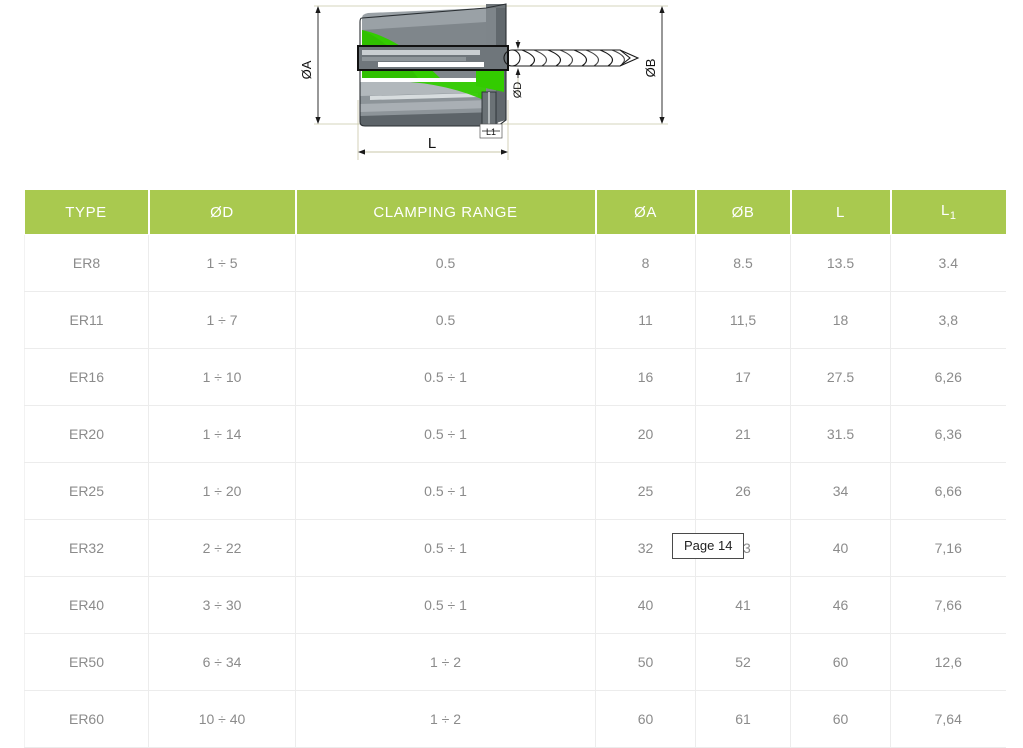 The image size is (1023, 748). Describe the element at coordinates (743, 263) in the screenshot. I see `cell-diameter-b: 8.5` at that location.